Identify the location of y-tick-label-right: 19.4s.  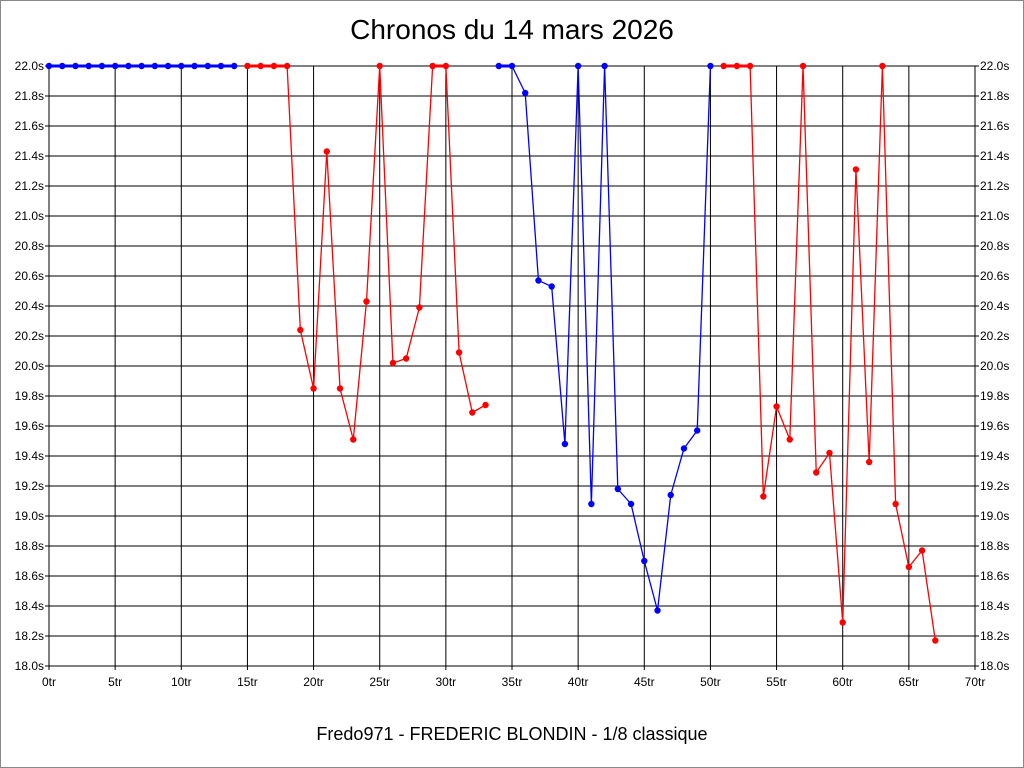
(994, 456).